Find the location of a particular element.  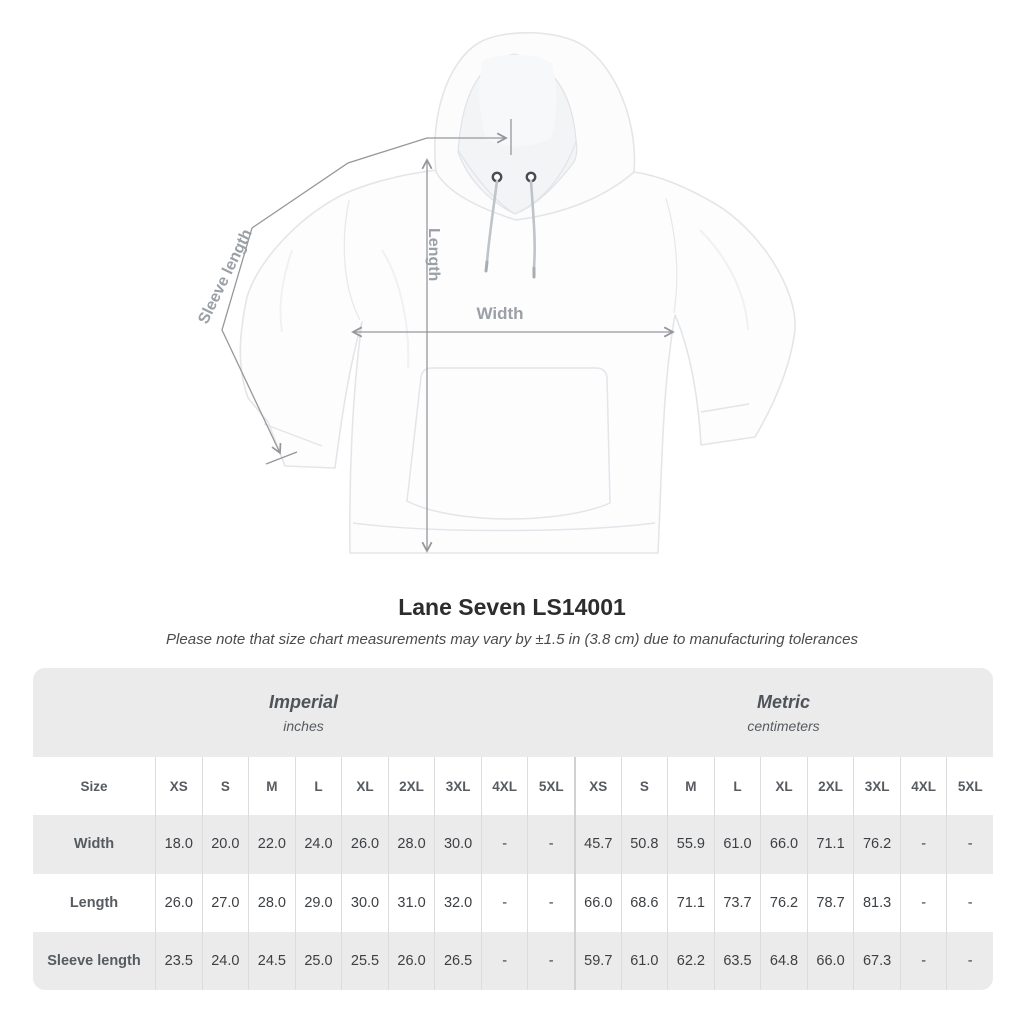

size-column-header: Size is located at coordinates (94, 786).